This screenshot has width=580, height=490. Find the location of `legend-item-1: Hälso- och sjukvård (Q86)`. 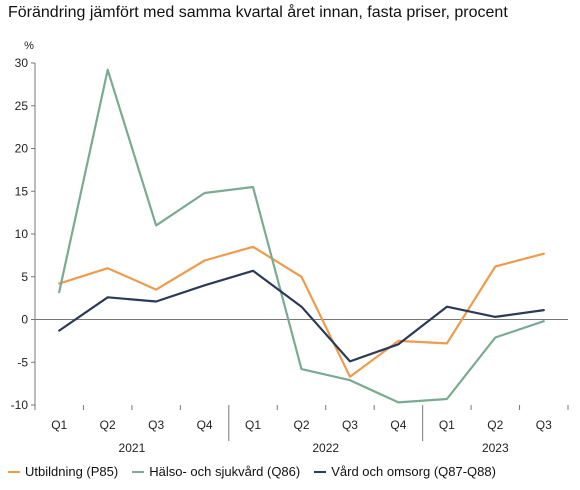

legend-item-1: Hälso- och sjukvård (Q86) is located at coordinates (216, 471).